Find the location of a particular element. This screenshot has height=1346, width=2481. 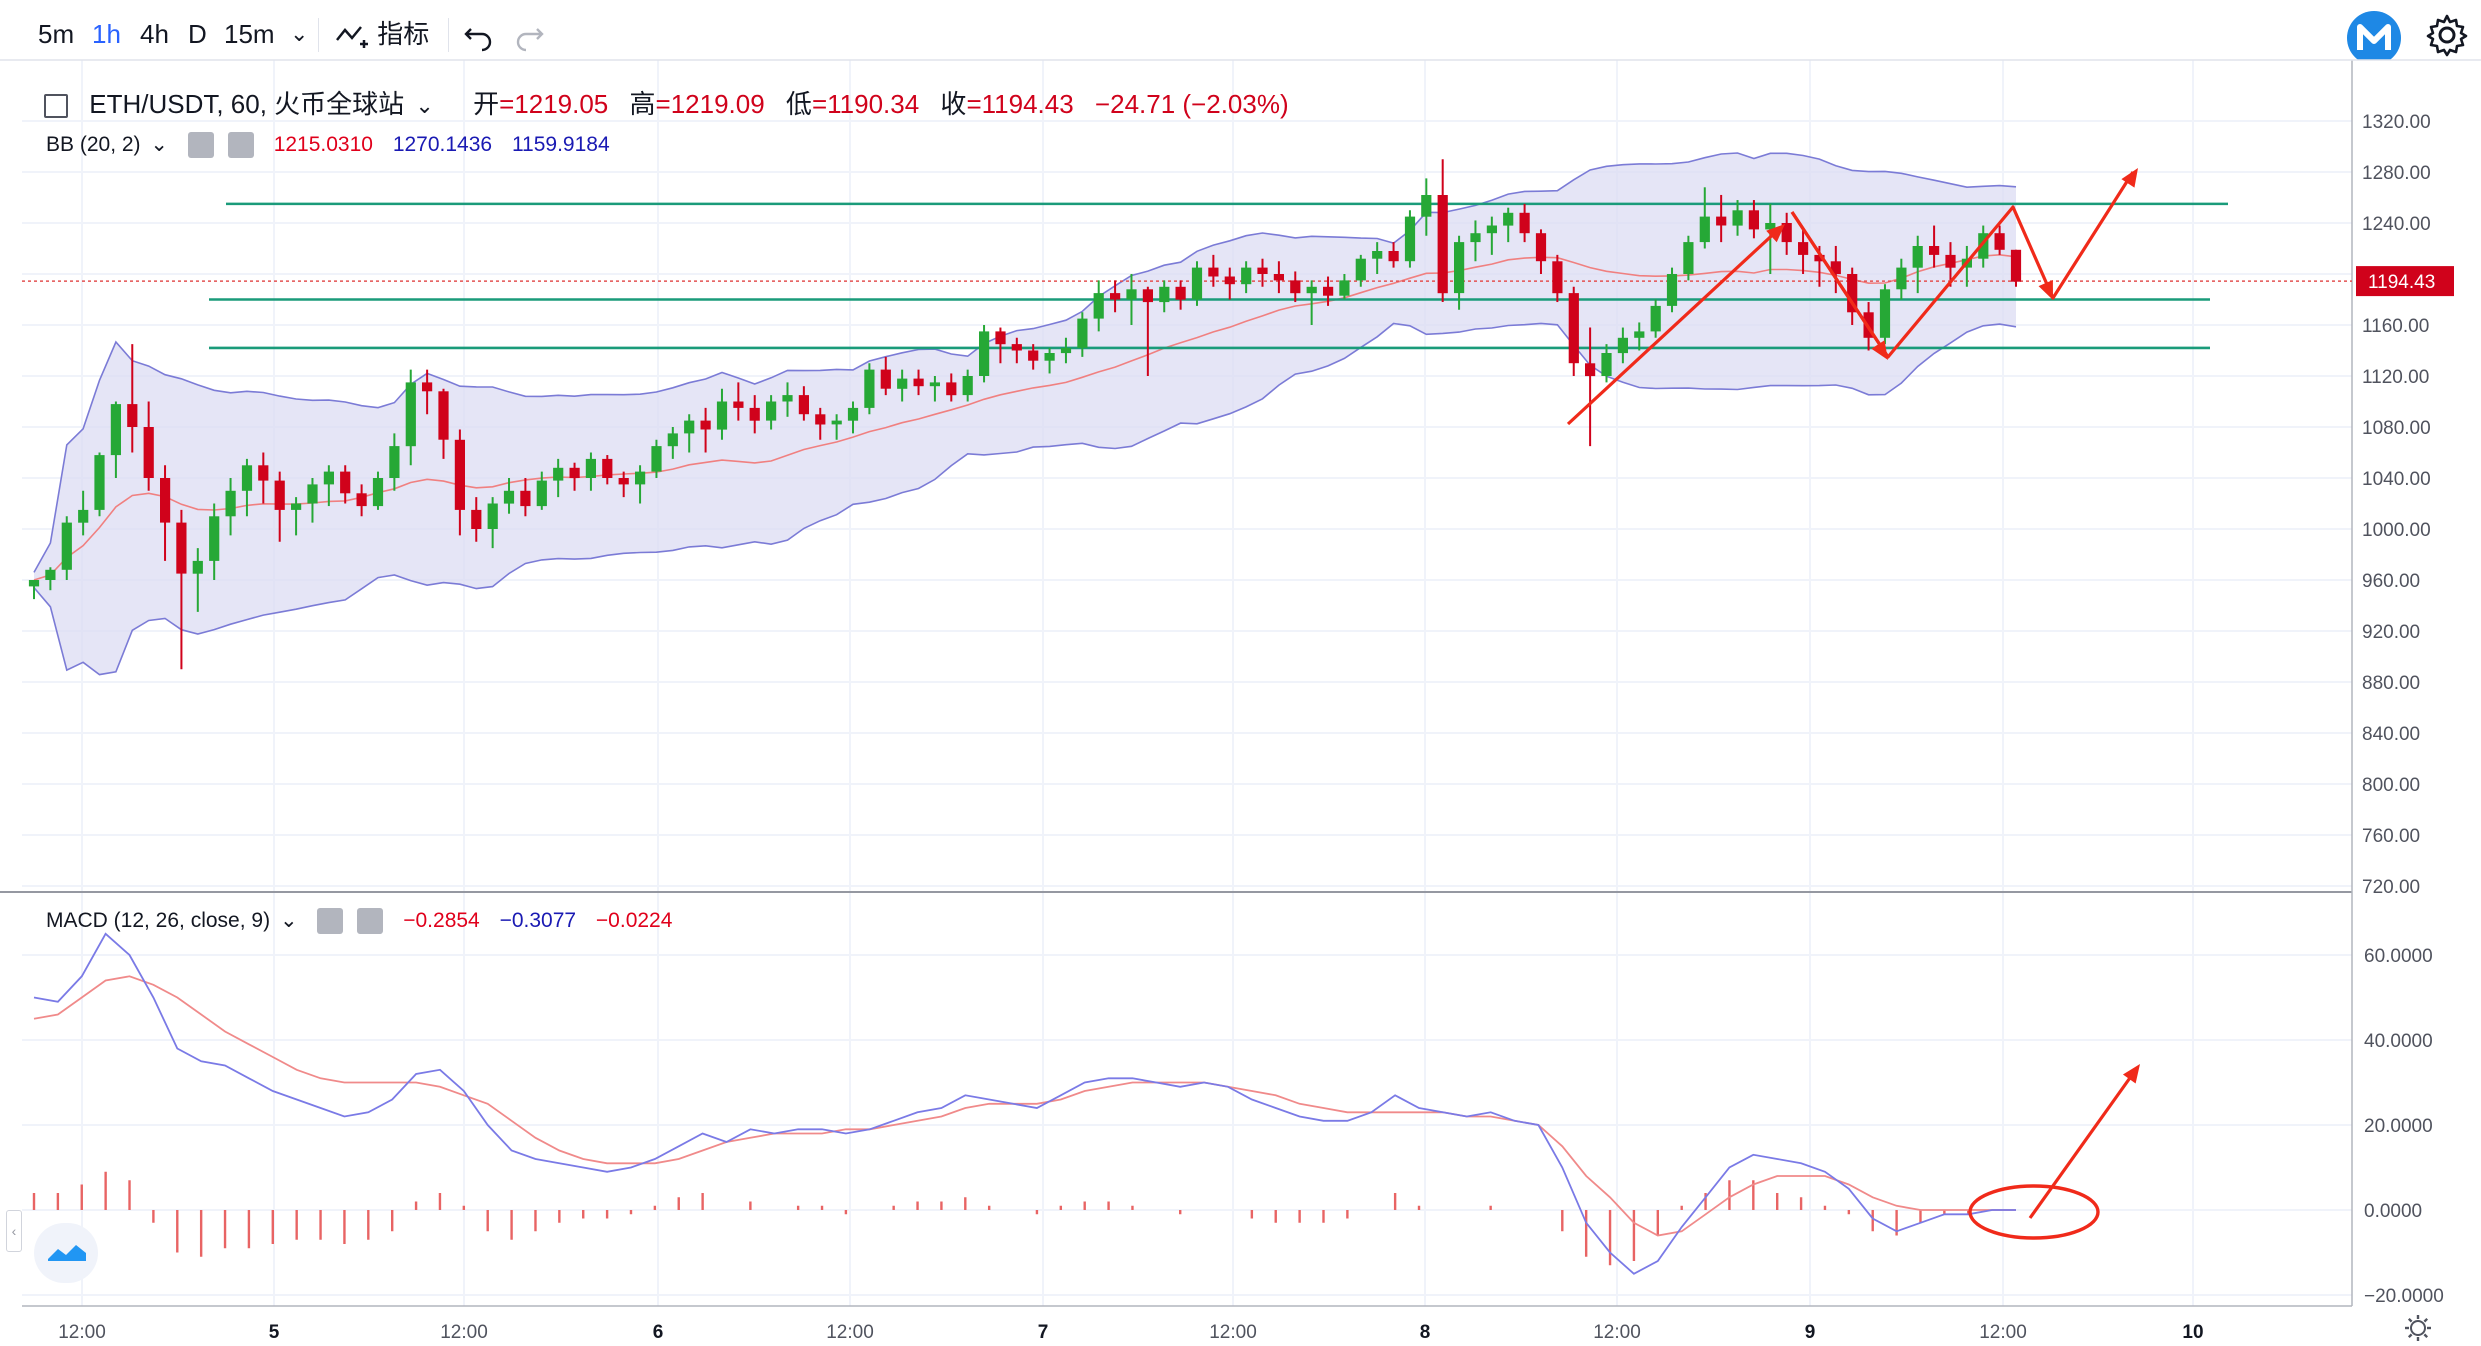

zigzag-down-head is located at coordinates (1879, 350).